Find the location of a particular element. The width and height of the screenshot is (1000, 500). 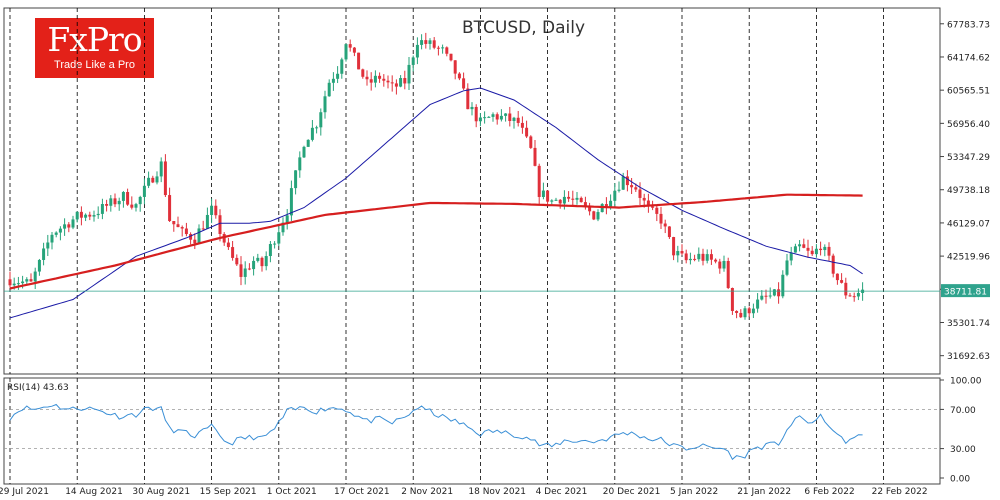

logo-tagline: Trade Like a Pro is located at coordinates (94, 65).